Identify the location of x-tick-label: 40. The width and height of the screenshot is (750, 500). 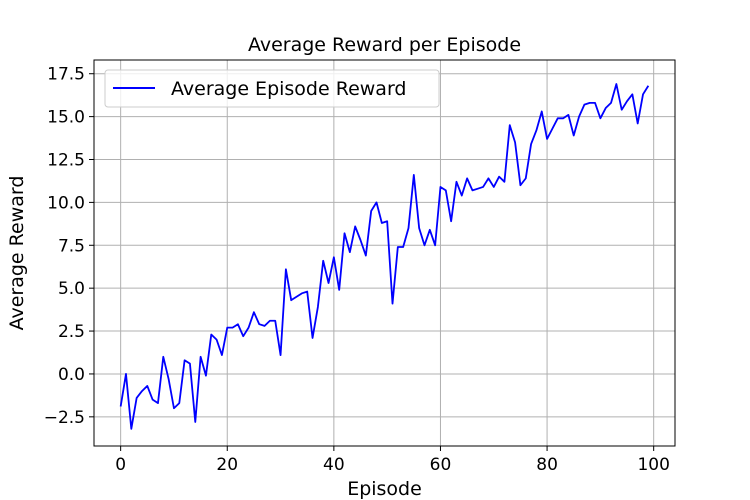
(334, 465).